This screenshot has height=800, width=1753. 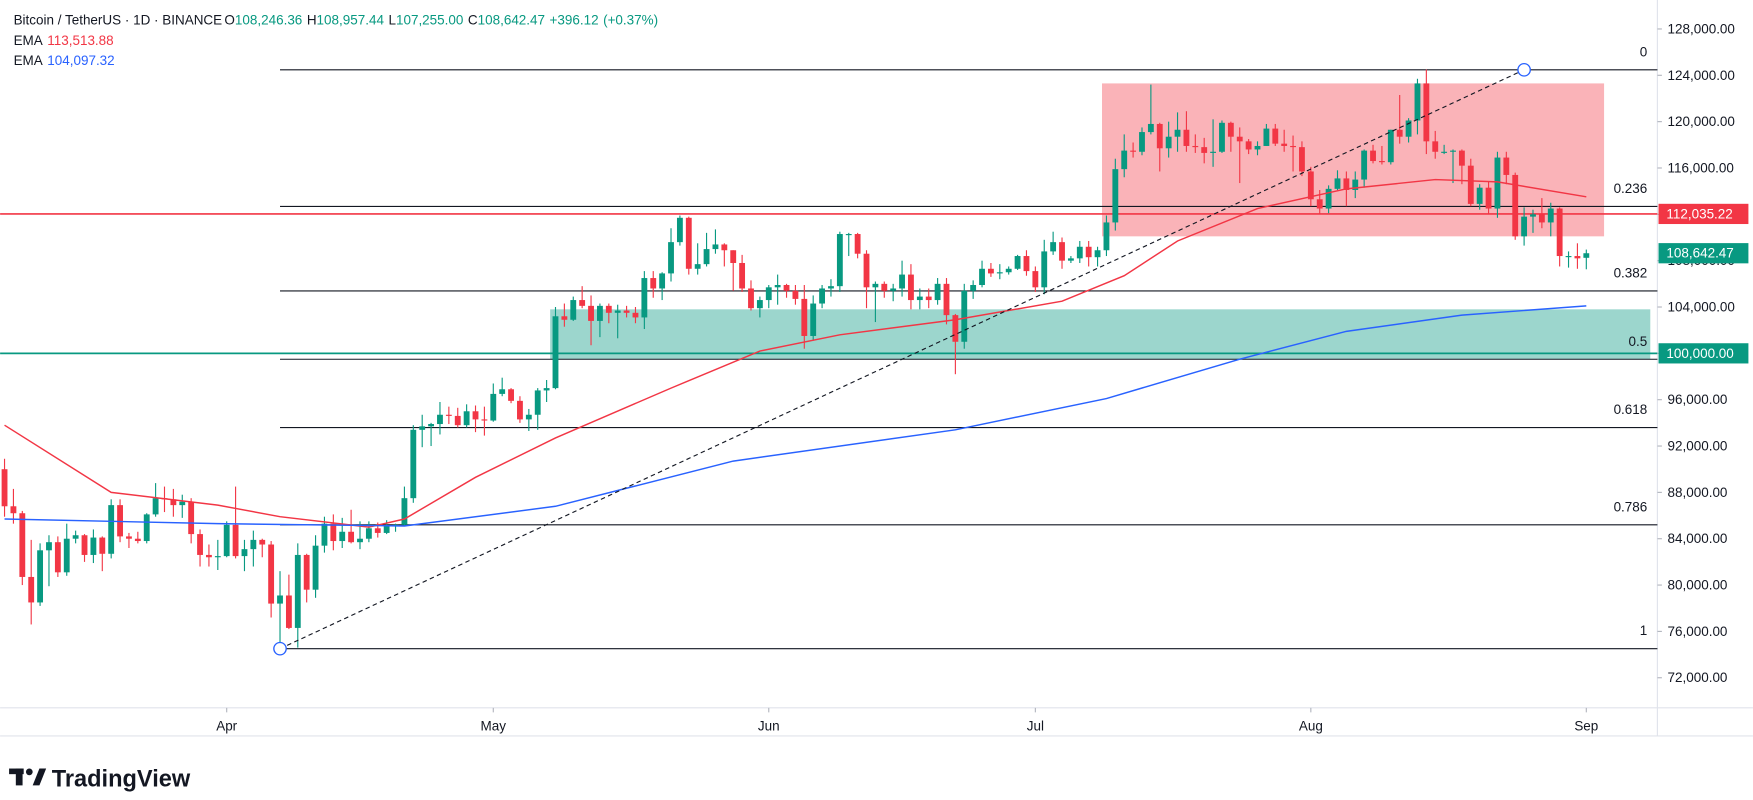 I want to click on brand-name: TradingView, so click(x=121, y=779).